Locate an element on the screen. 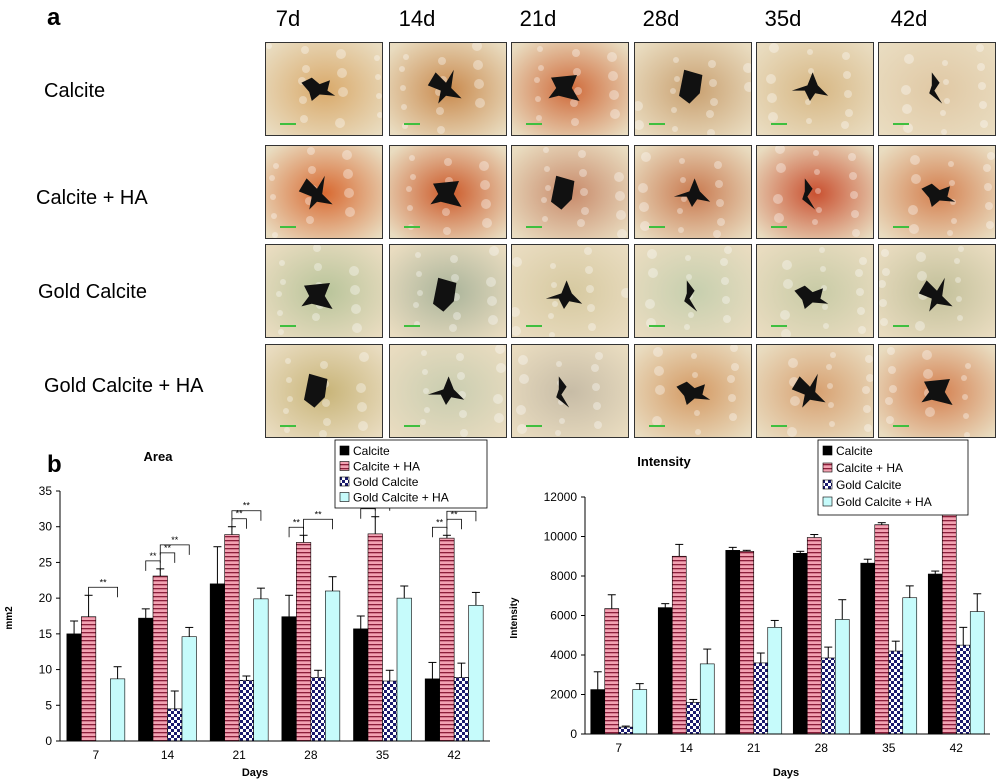  intensity-chart-title: Intensity is located at coordinates (664, 461).